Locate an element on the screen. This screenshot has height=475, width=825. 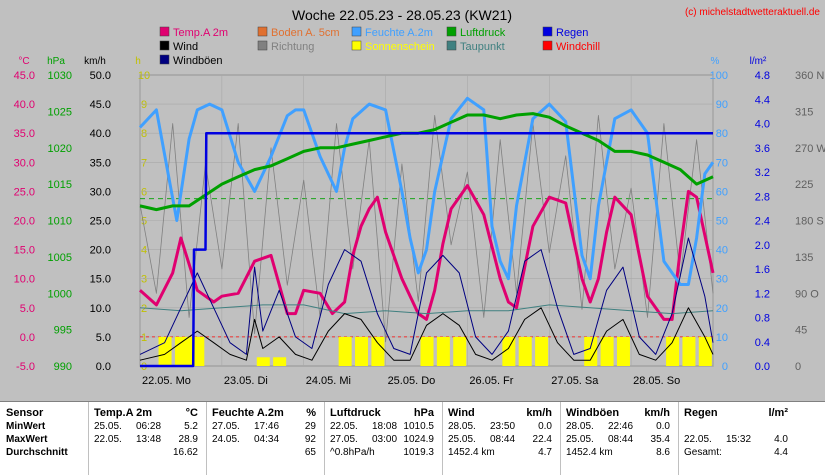
stats-time: 22:46 is located at coordinates (621, 426).